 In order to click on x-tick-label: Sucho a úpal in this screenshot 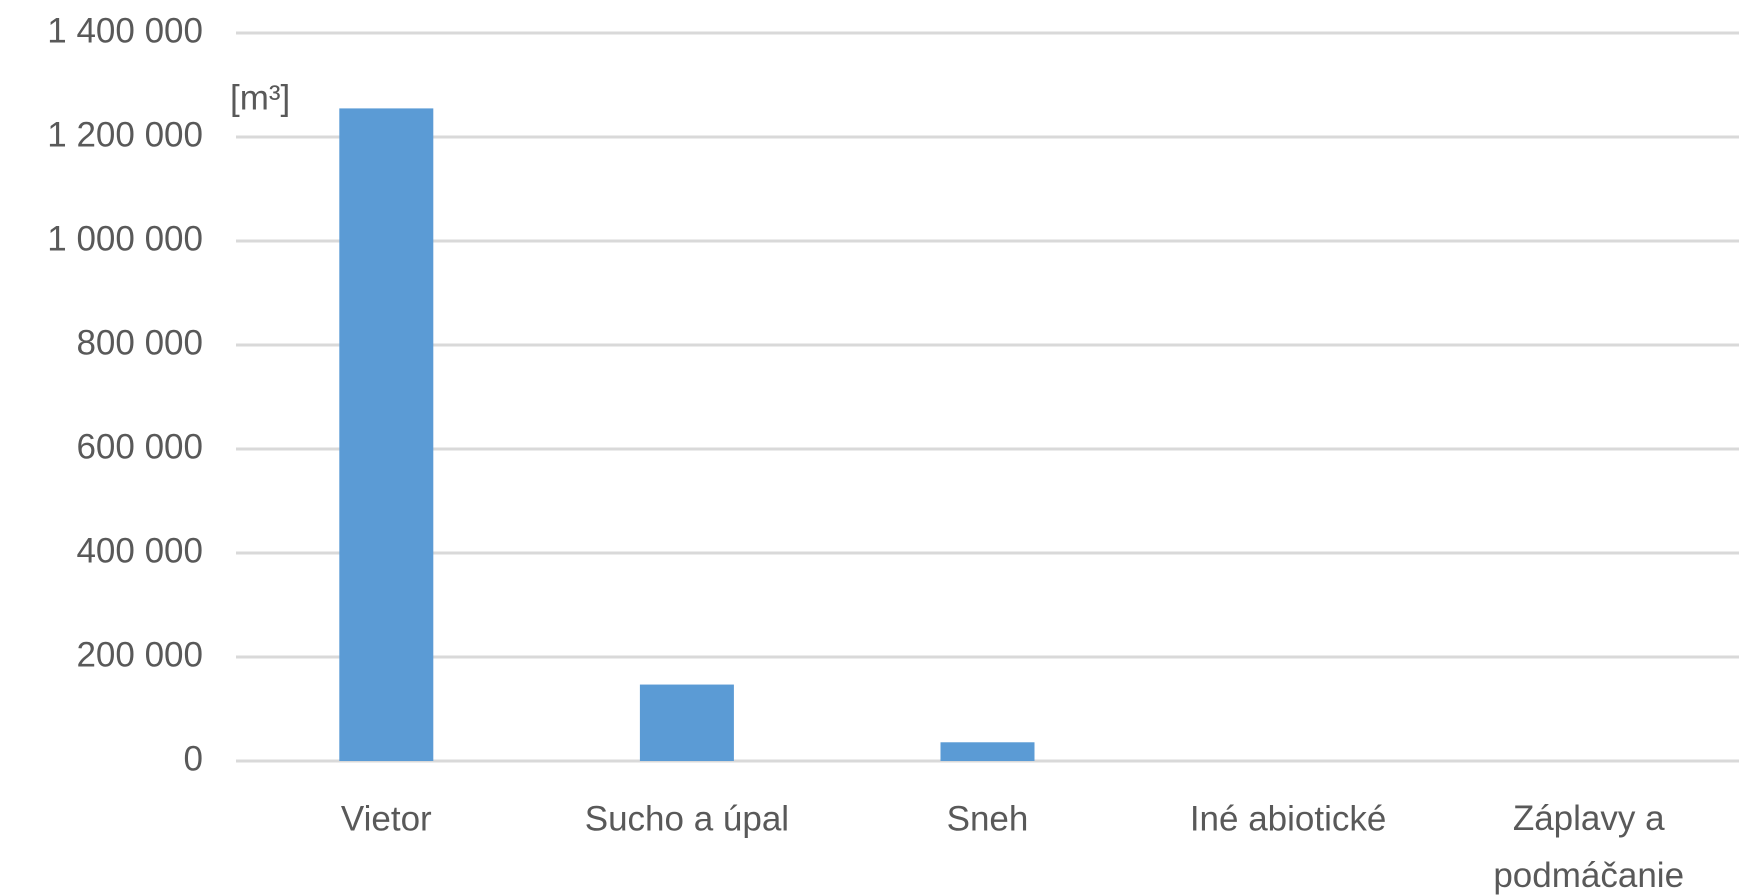, I will do `click(687, 818)`.